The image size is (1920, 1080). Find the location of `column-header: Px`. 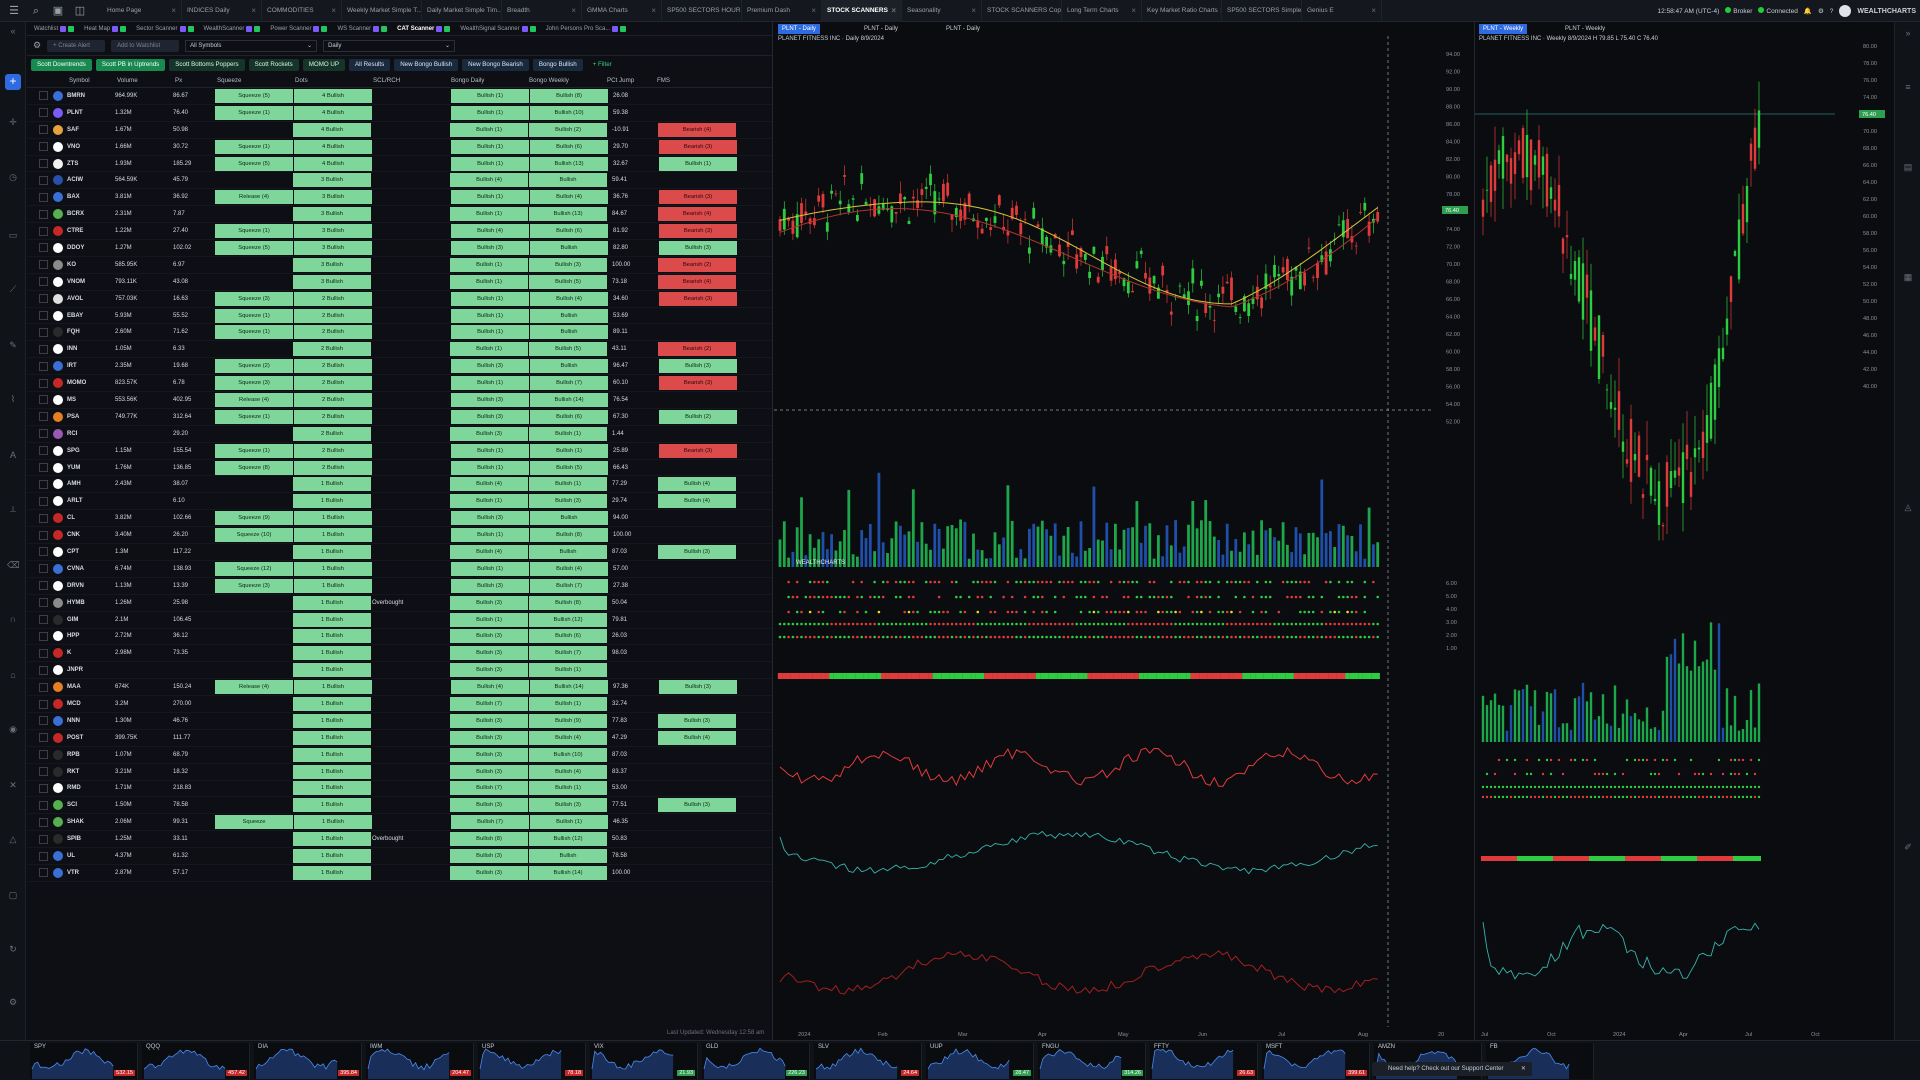

column-header: Px is located at coordinates (179, 80).